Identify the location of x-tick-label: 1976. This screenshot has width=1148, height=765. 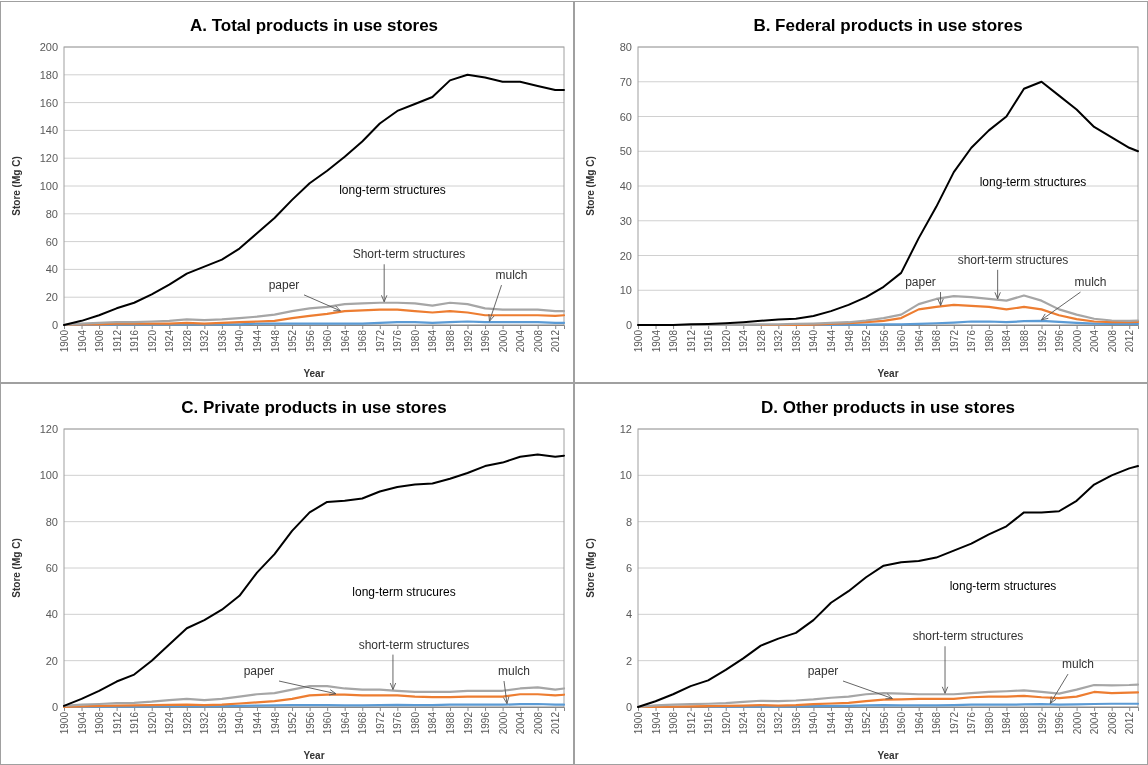
(398, 723).